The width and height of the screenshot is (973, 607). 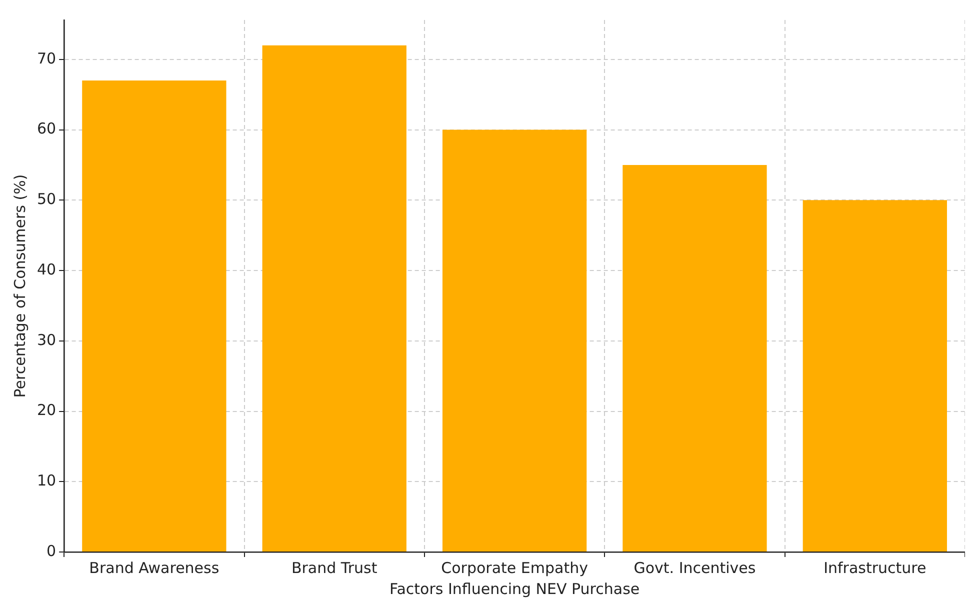 I want to click on y-tick-label: 60, so click(x=46, y=129).